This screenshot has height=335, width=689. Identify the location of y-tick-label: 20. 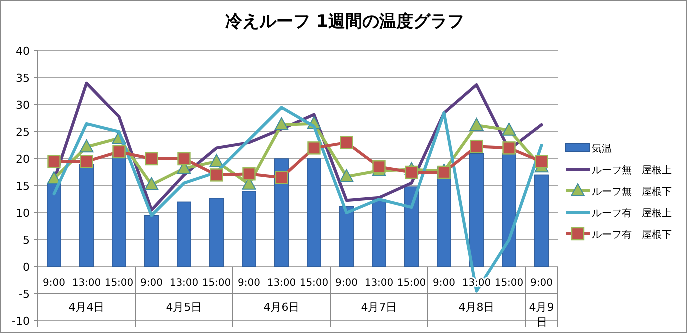
(23, 159).